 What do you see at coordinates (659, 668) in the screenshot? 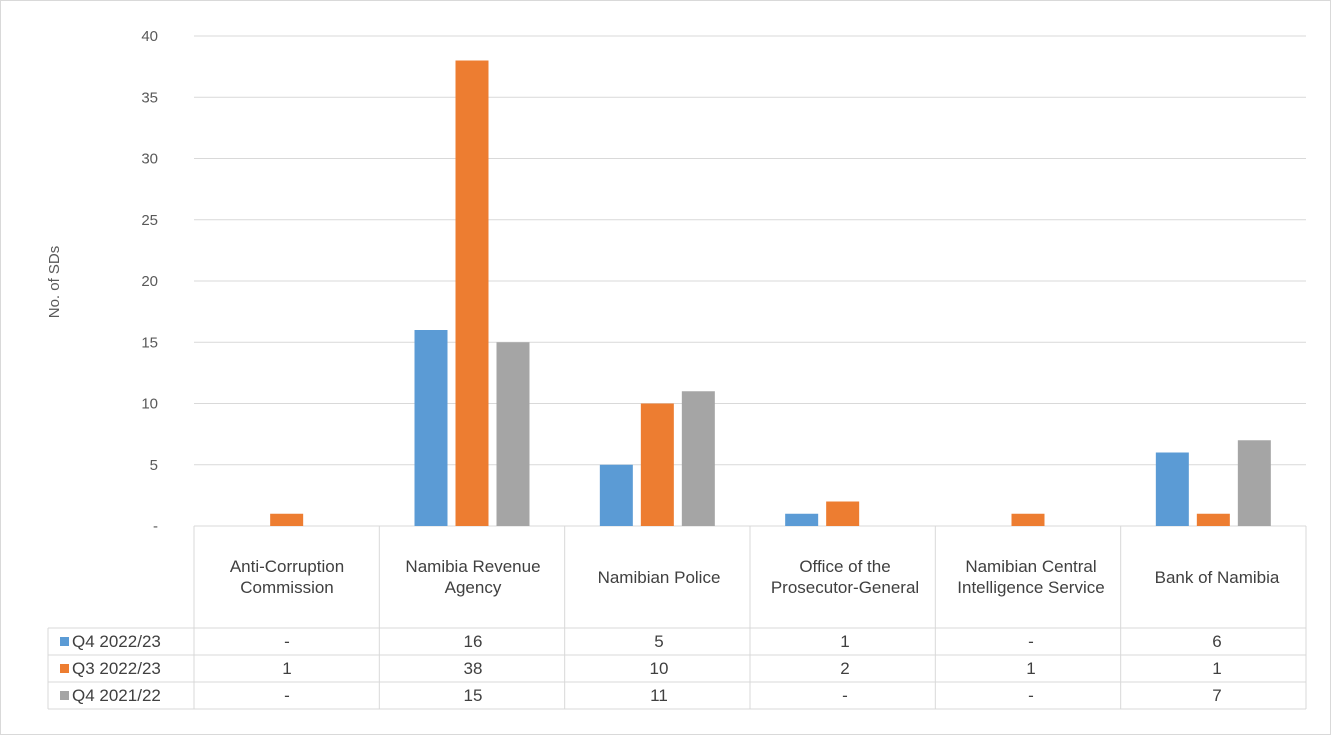
I see `table-cell: 10` at bounding box center [659, 668].